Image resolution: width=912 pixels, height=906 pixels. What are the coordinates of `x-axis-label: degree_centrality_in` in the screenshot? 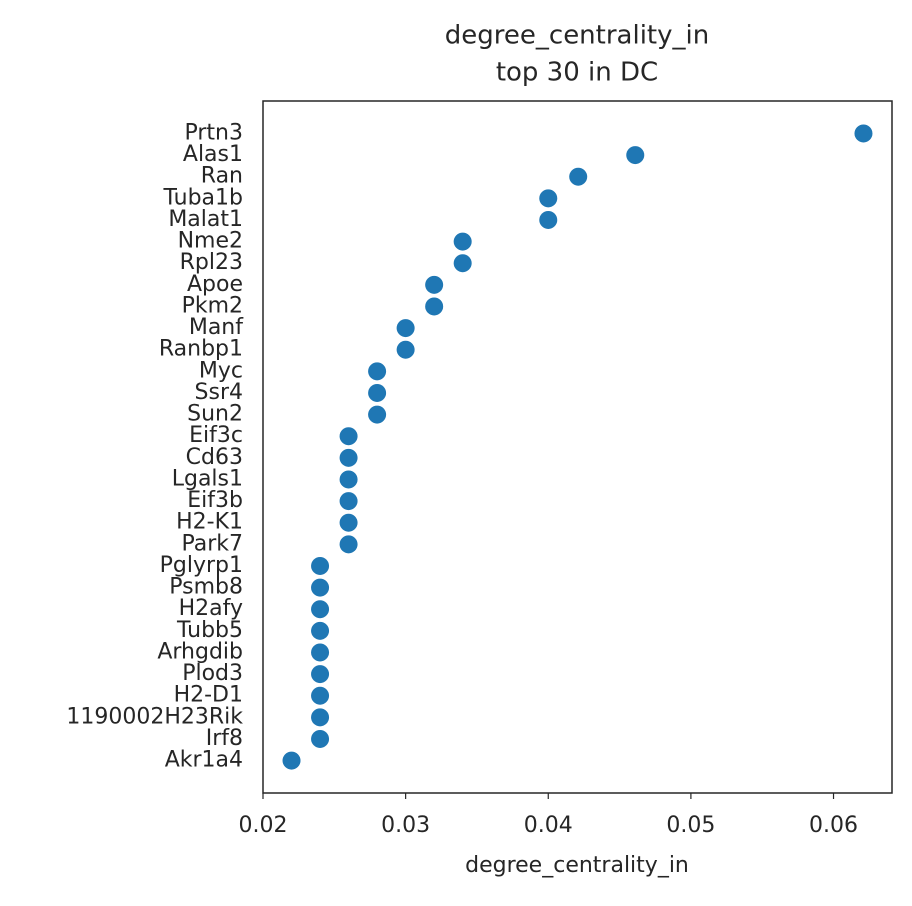 It's located at (577, 865).